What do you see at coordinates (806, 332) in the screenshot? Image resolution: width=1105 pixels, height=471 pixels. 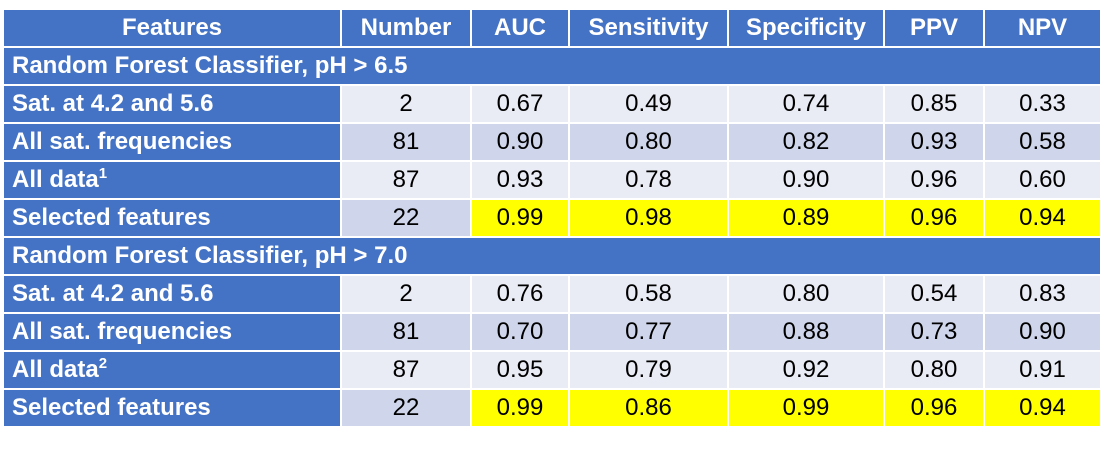 I see `cell: 0.88` at bounding box center [806, 332].